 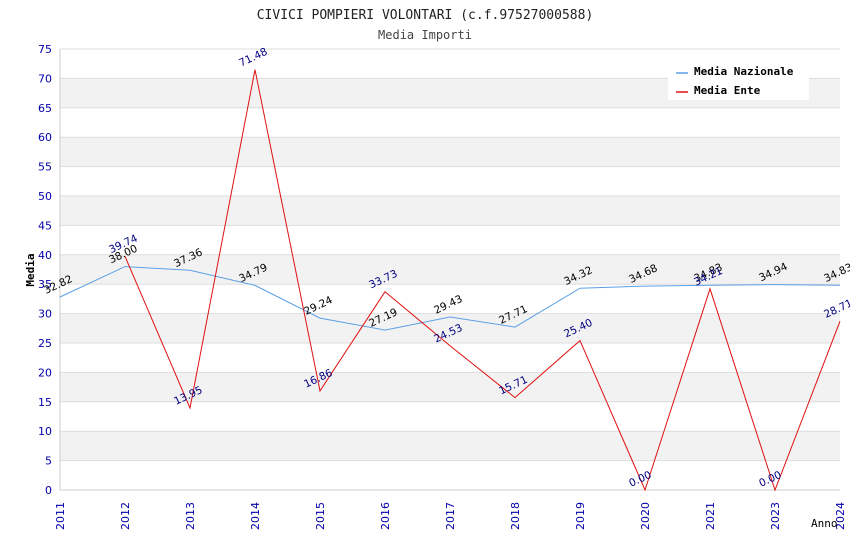 What do you see at coordinates (48, 490) in the screenshot?
I see `y-tick-label: 0` at bounding box center [48, 490].